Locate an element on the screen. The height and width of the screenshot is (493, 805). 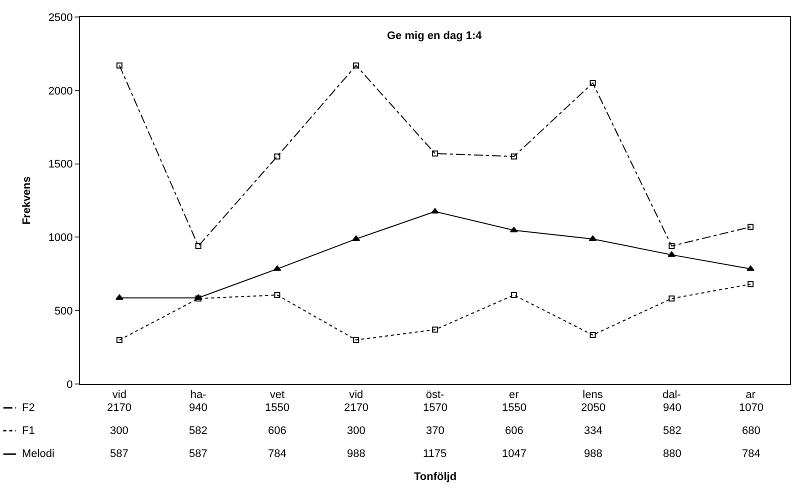
text: Ge mig en dag 1:4 is located at coordinates (435, 36).